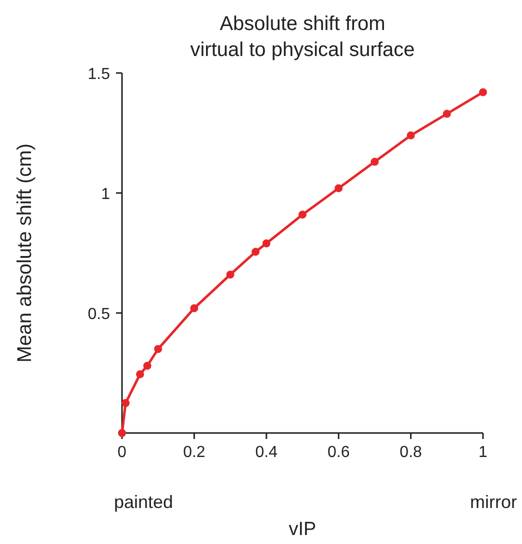 The height and width of the screenshot is (544, 522). What do you see at coordinates (493, 502) in the screenshot?
I see `text: mirror` at bounding box center [493, 502].